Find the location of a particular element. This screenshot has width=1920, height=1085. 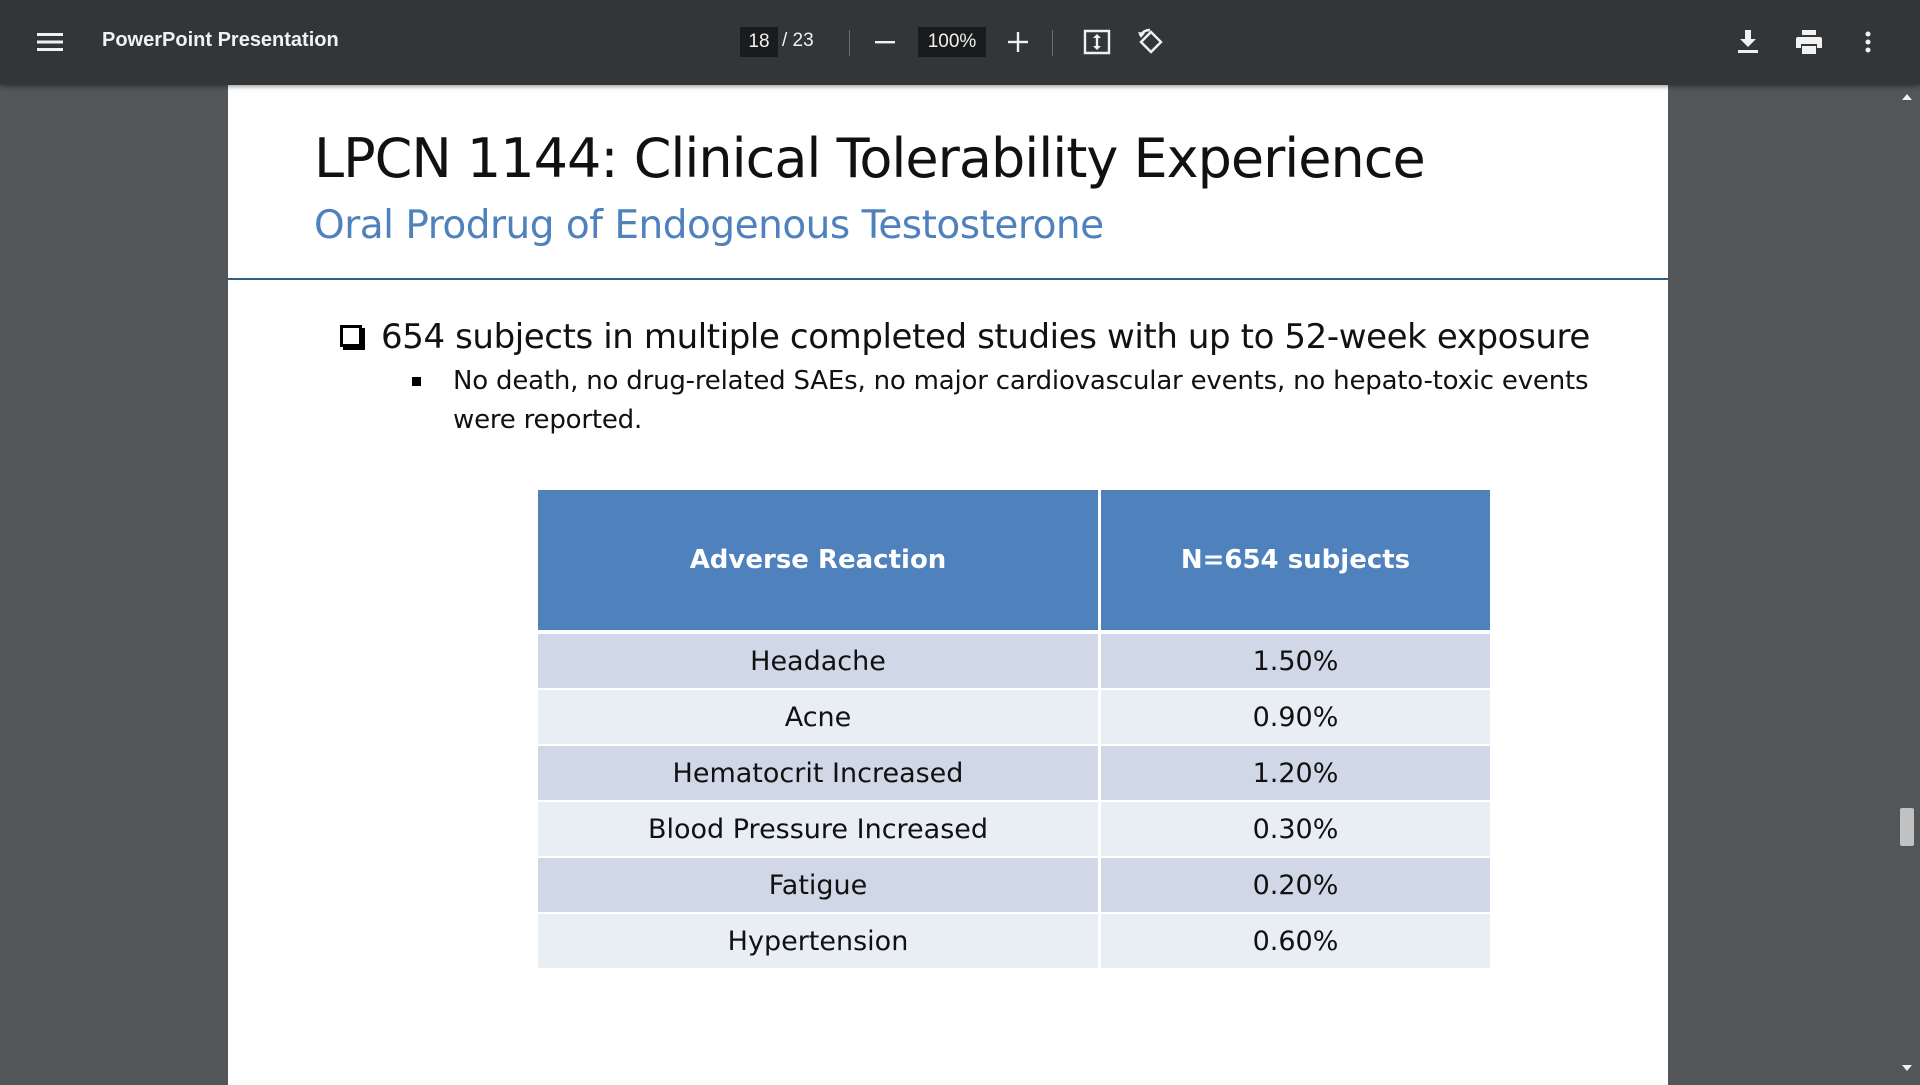

zoom-level-input is located at coordinates (952, 42).